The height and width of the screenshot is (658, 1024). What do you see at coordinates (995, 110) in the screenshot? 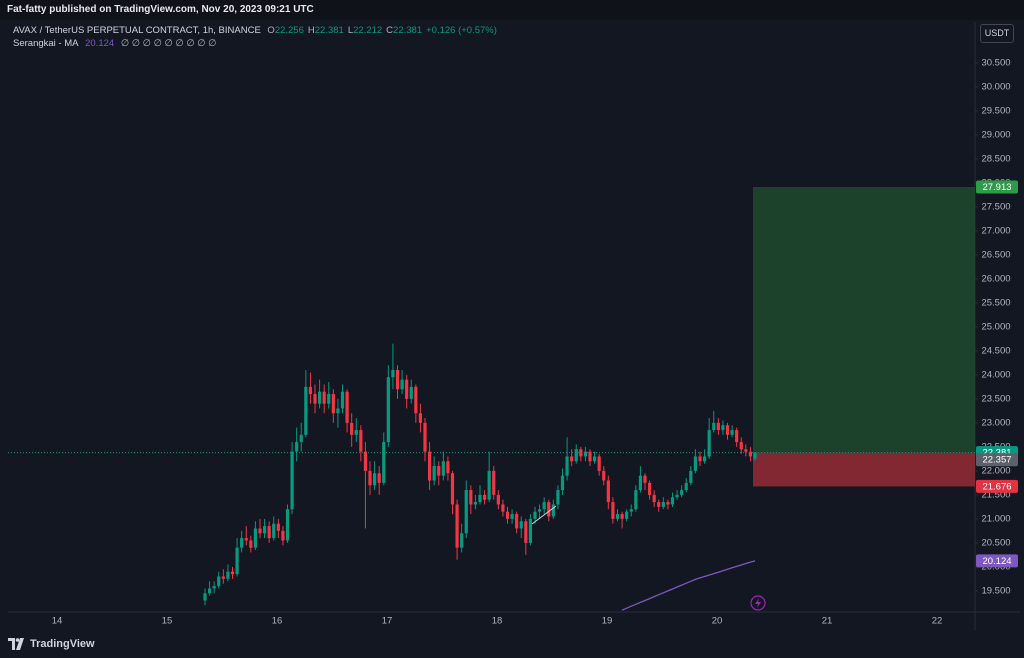
I see `y-tick-label: 29.500` at bounding box center [995, 110].